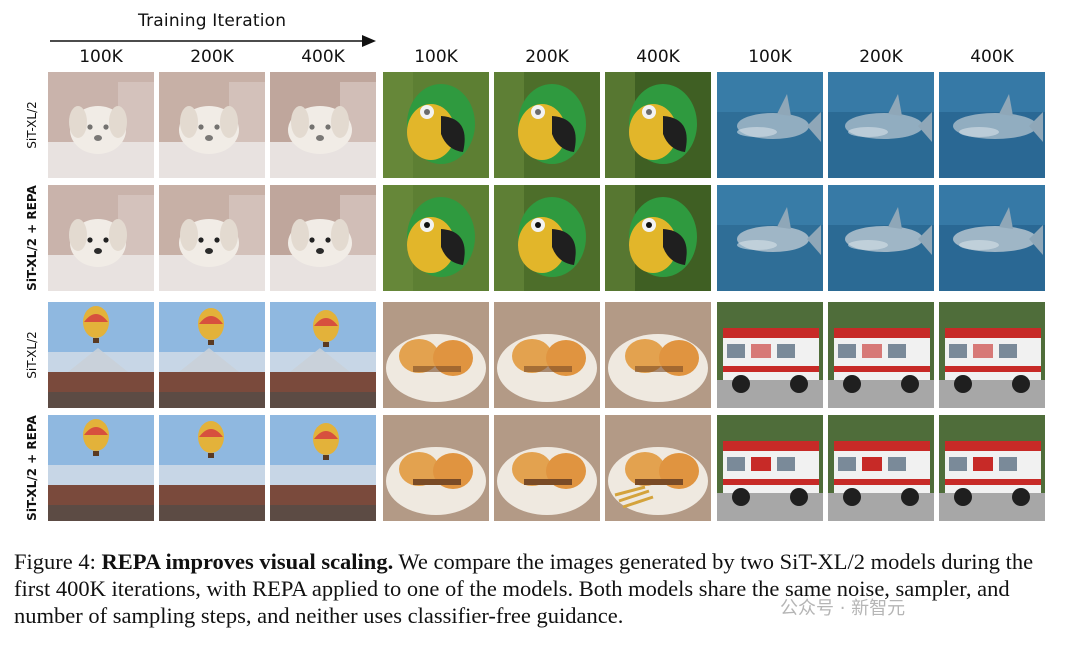 The image size is (1080, 650). What do you see at coordinates (212, 21) in the screenshot?
I see `training-iteration-label: Training Iteration` at bounding box center [212, 21].